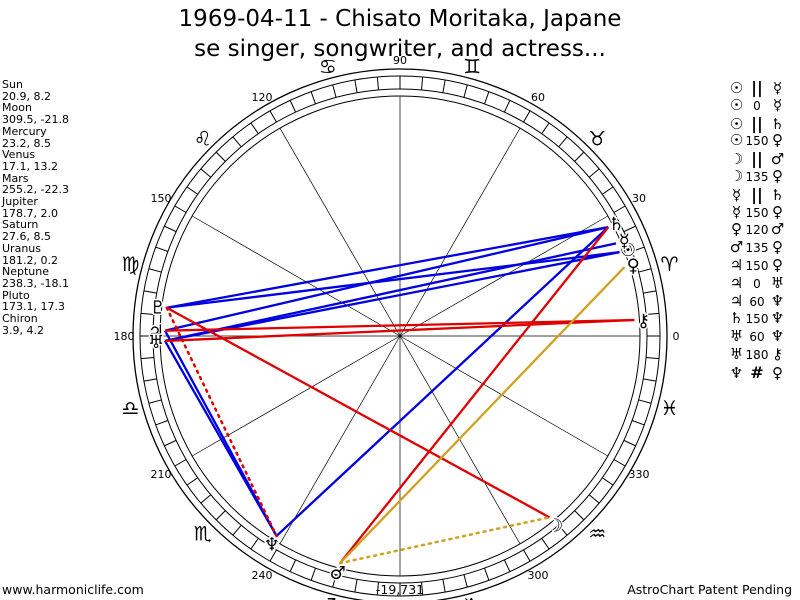 This screenshot has width=800, height=600. I want to click on planet-values: 181.2, 0.2, so click(30, 260).